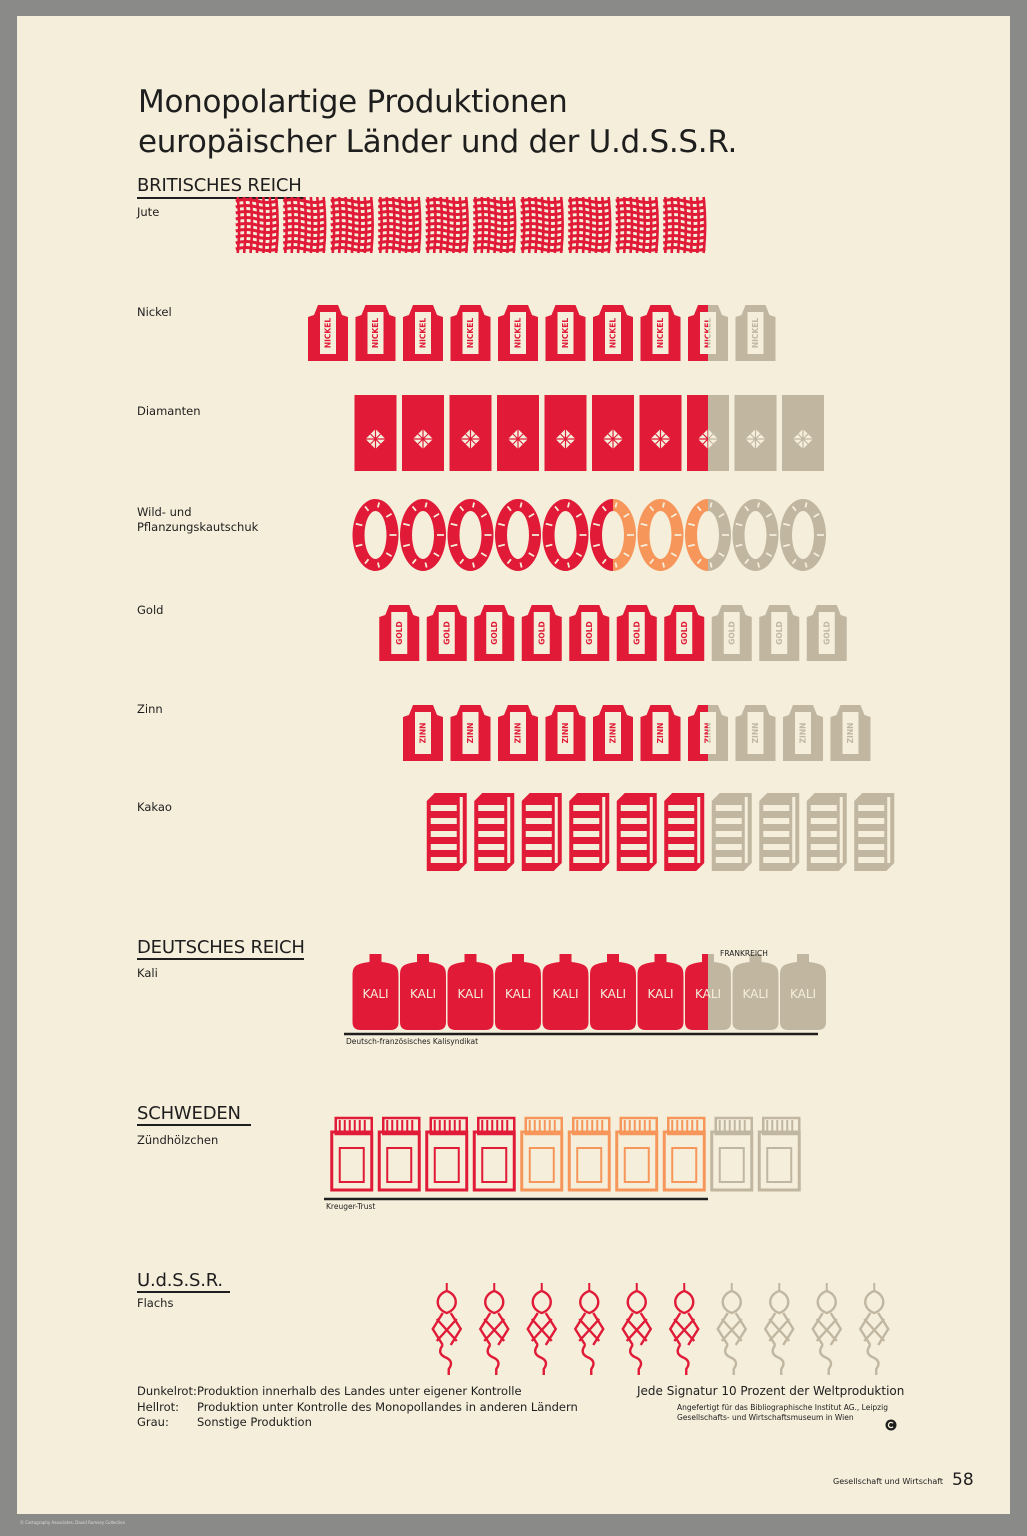 This screenshot has height=1536, width=1027. What do you see at coordinates (155, 1303) in the screenshot?
I see `row-label-flachs: Flachs` at bounding box center [155, 1303].